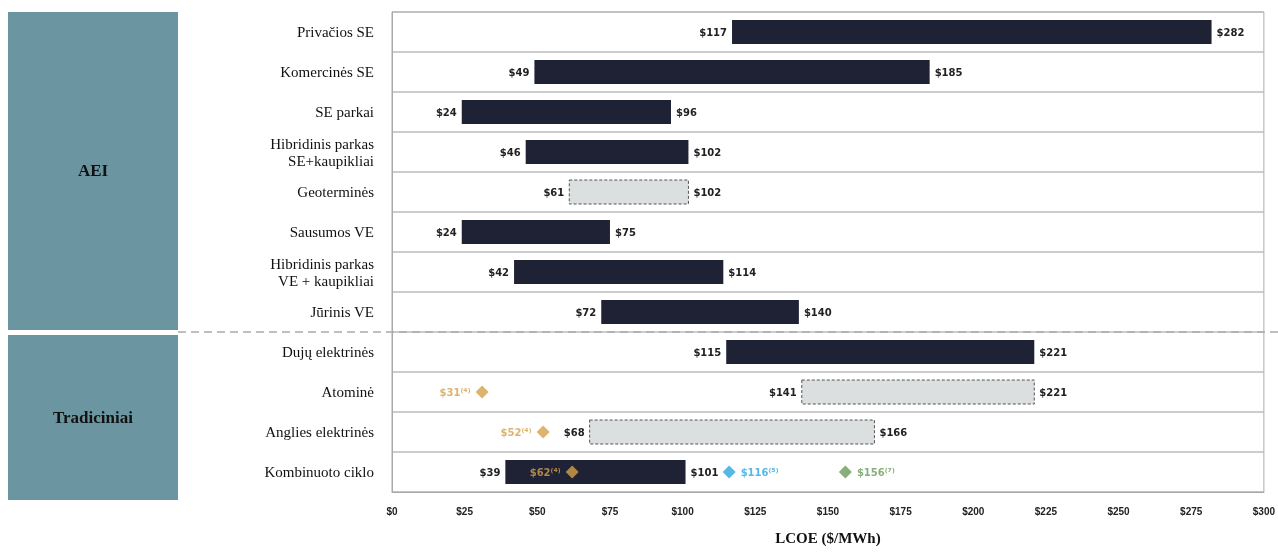 This screenshot has width=1278, height=552. What do you see at coordinates (322, 272) in the screenshot?
I see `y-tick-label: Hibridinis parkas VE + kaupikliai` at bounding box center [322, 272].